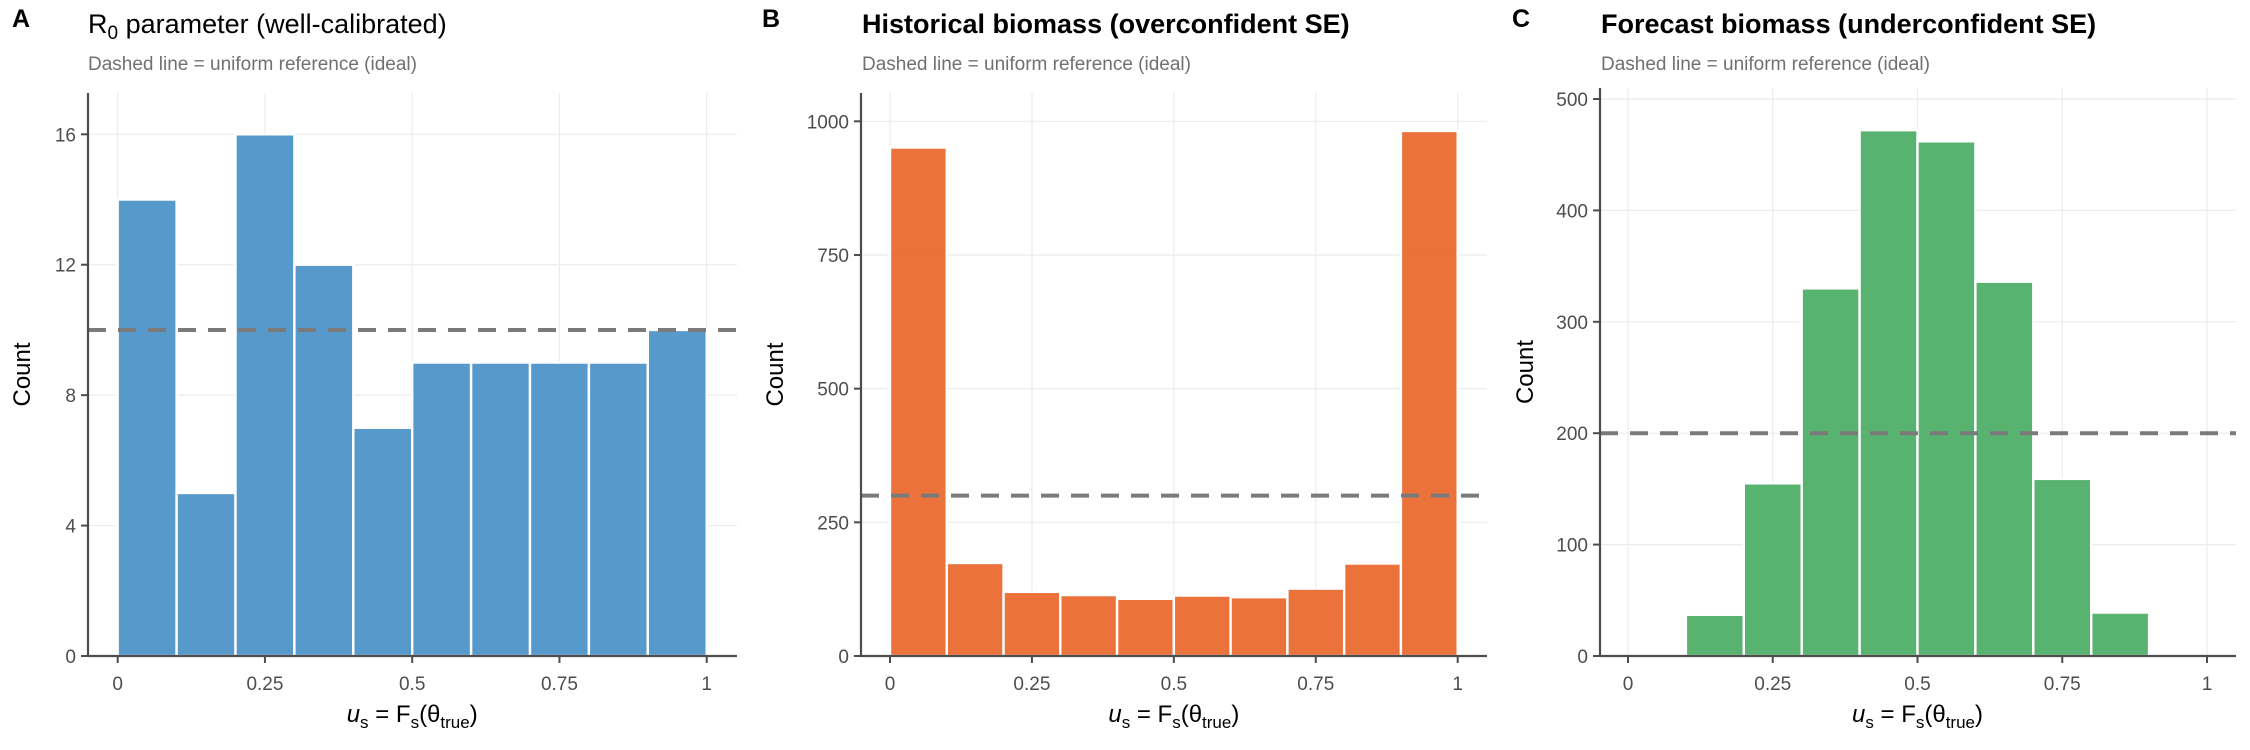 The image size is (2250, 750). I want to click on title-main: Historical biomass (overconfident SE), so click(1106, 24).